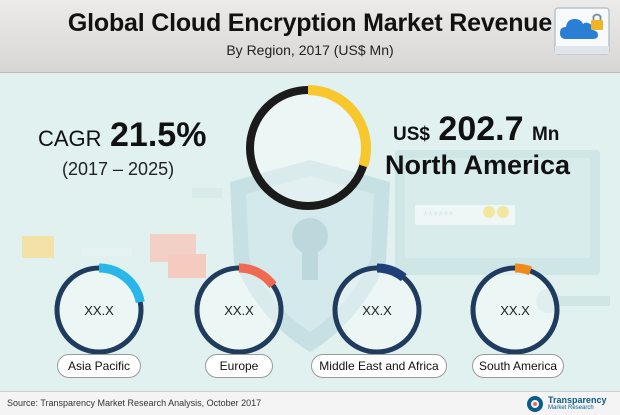  What do you see at coordinates (239, 366) in the screenshot?
I see `europe-label: Europe` at bounding box center [239, 366].